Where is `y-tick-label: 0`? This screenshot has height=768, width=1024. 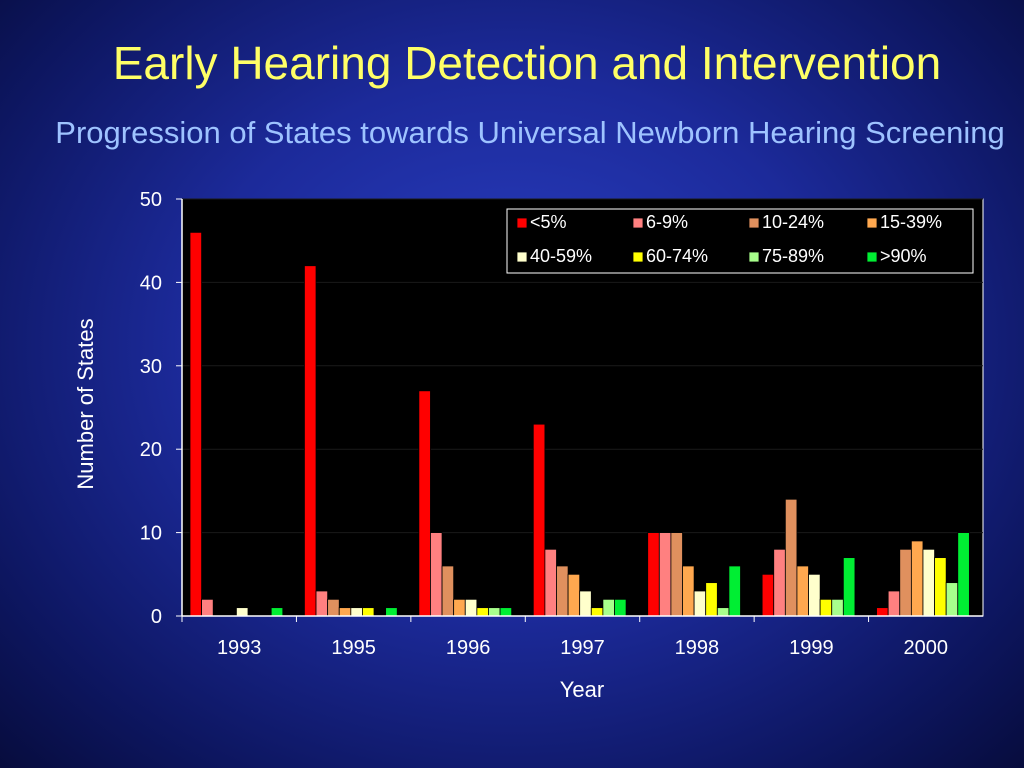 y-tick-label: 0 is located at coordinates (156, 617).